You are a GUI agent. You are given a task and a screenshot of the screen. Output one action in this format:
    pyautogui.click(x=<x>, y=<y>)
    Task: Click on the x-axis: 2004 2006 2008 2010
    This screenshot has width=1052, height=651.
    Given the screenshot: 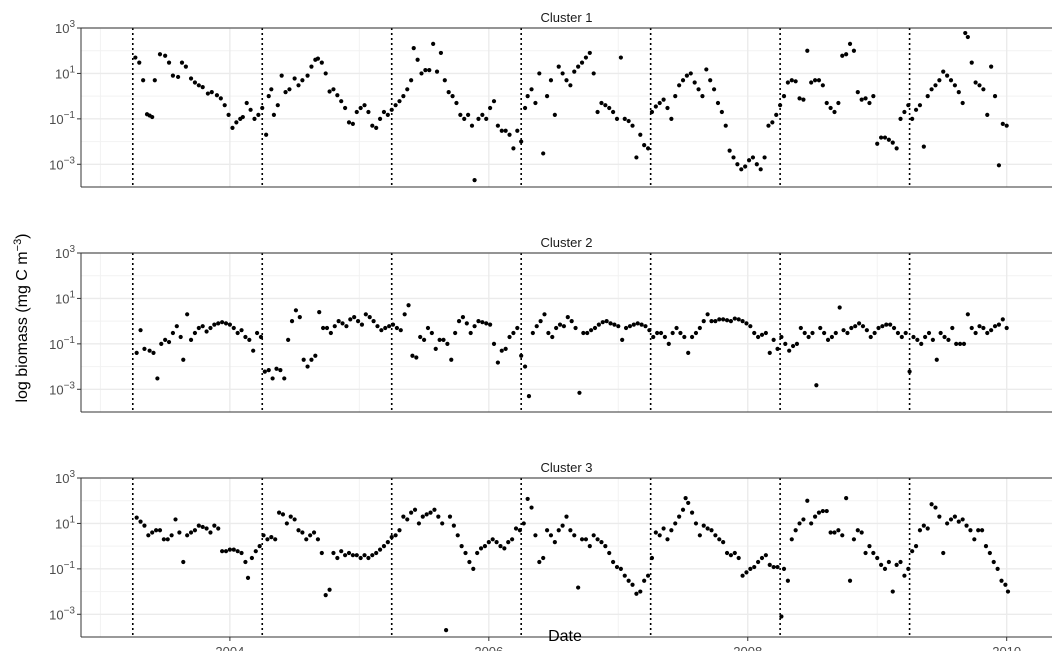 What is the action you would take?
    pyautogui.click(x=618, y=644)
    